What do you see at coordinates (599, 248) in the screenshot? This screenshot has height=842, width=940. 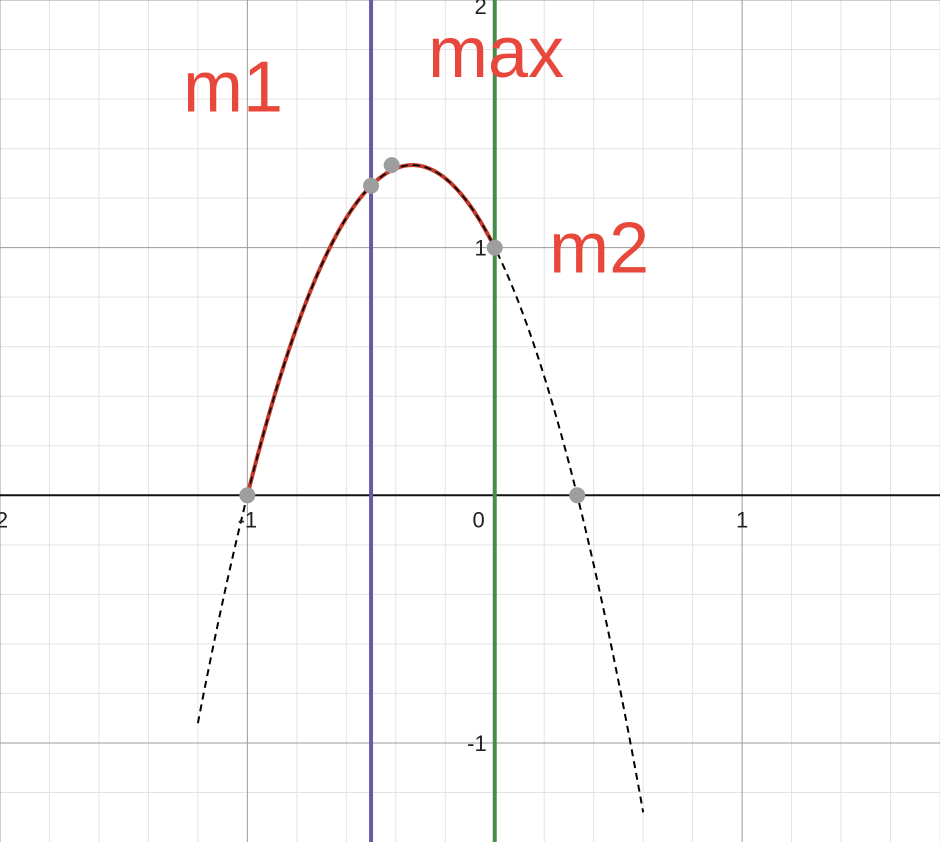 I see `annotation-label: m2` at bounding box center [599, 248].